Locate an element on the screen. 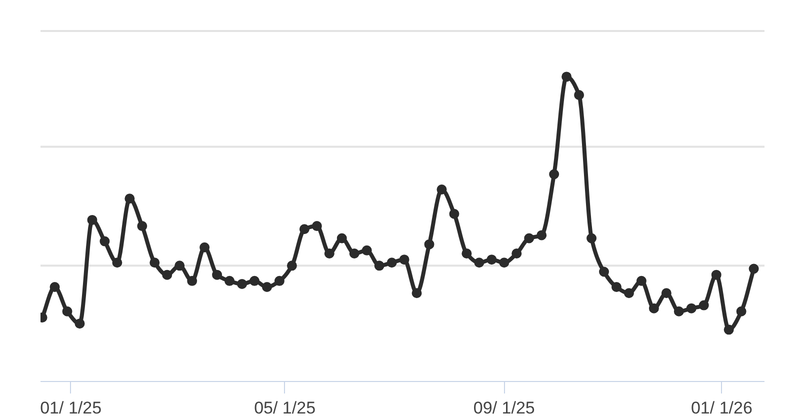  x-tick-label: 05/ 1/25 is located at coordinates (285, 408).